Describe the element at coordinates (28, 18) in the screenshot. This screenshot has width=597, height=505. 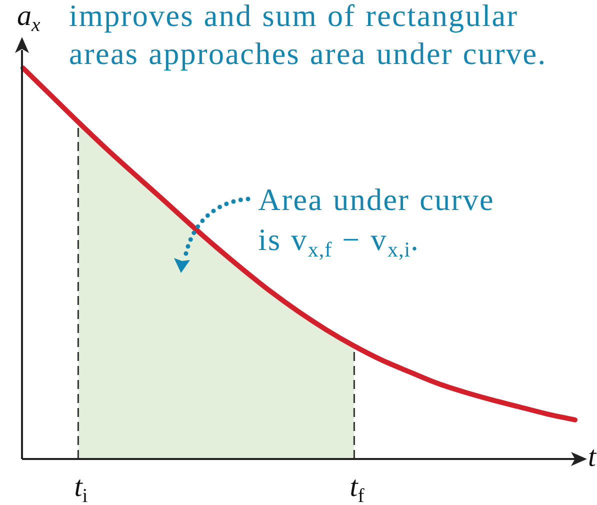
I see `y-axis-title: a$_{x}$` at that location.